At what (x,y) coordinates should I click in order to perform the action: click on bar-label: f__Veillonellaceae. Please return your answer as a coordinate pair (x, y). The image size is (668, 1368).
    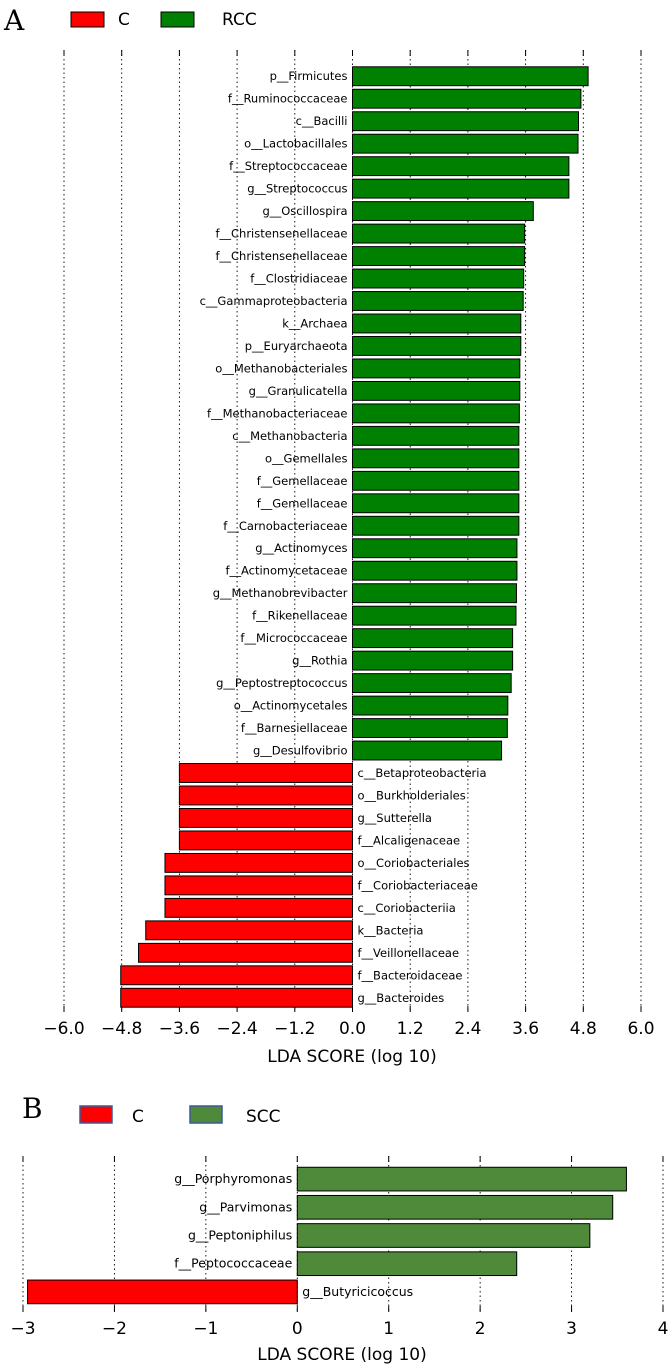
    Looking at the image, I should click on (409, 953).